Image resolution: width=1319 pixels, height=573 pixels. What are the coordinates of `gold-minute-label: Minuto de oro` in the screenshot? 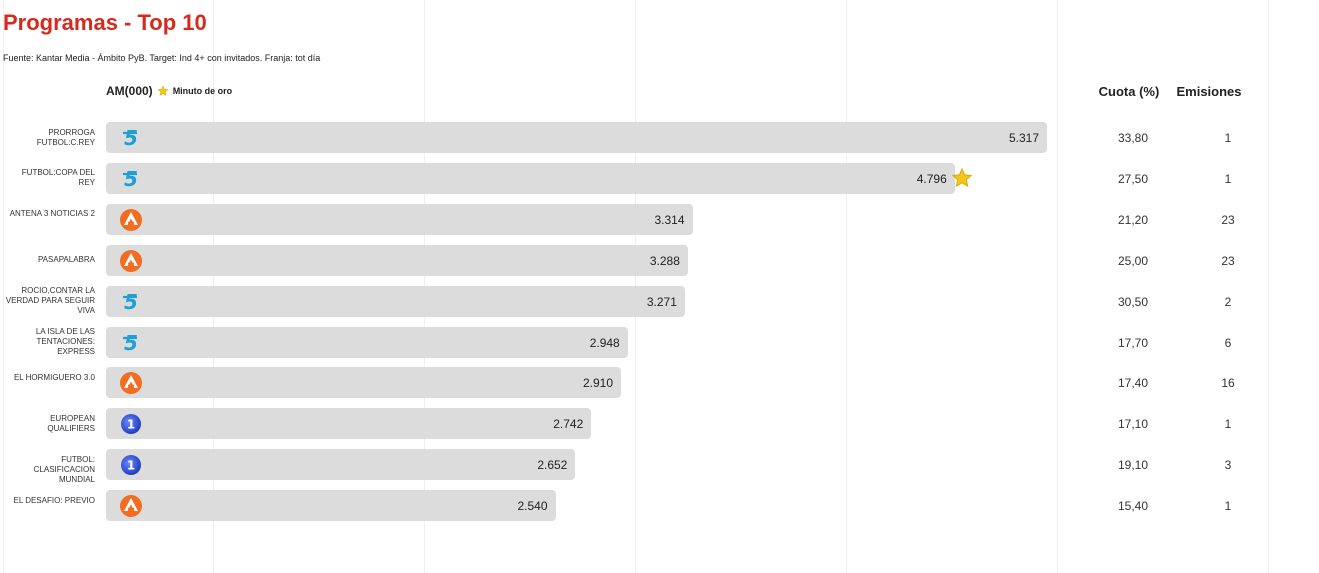 It's located at (202, 91).